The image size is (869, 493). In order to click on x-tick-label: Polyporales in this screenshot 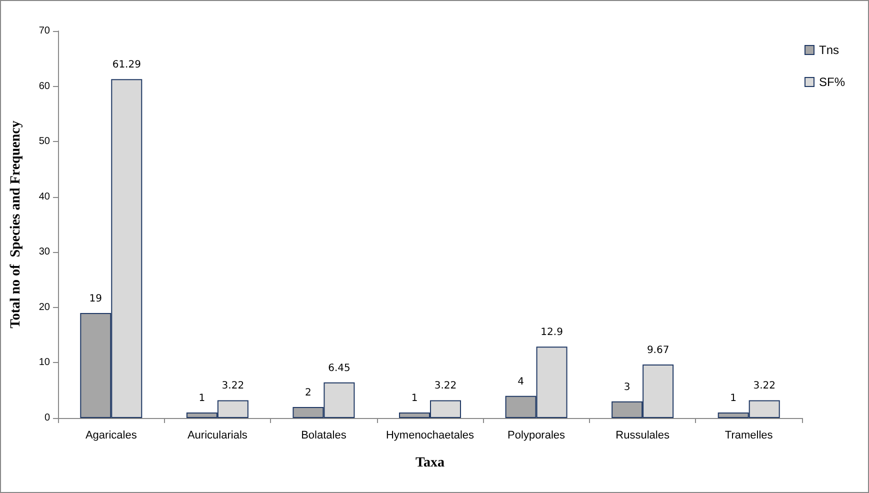, I will do `click(537, 436)`.